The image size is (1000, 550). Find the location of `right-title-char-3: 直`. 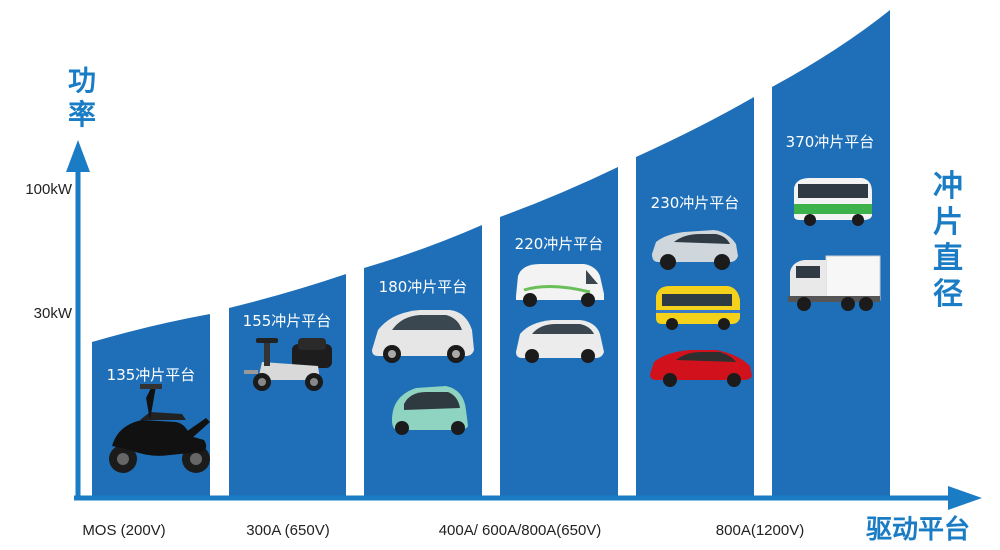

right-title-char-3: 直 is located at coordinates (948, 258).